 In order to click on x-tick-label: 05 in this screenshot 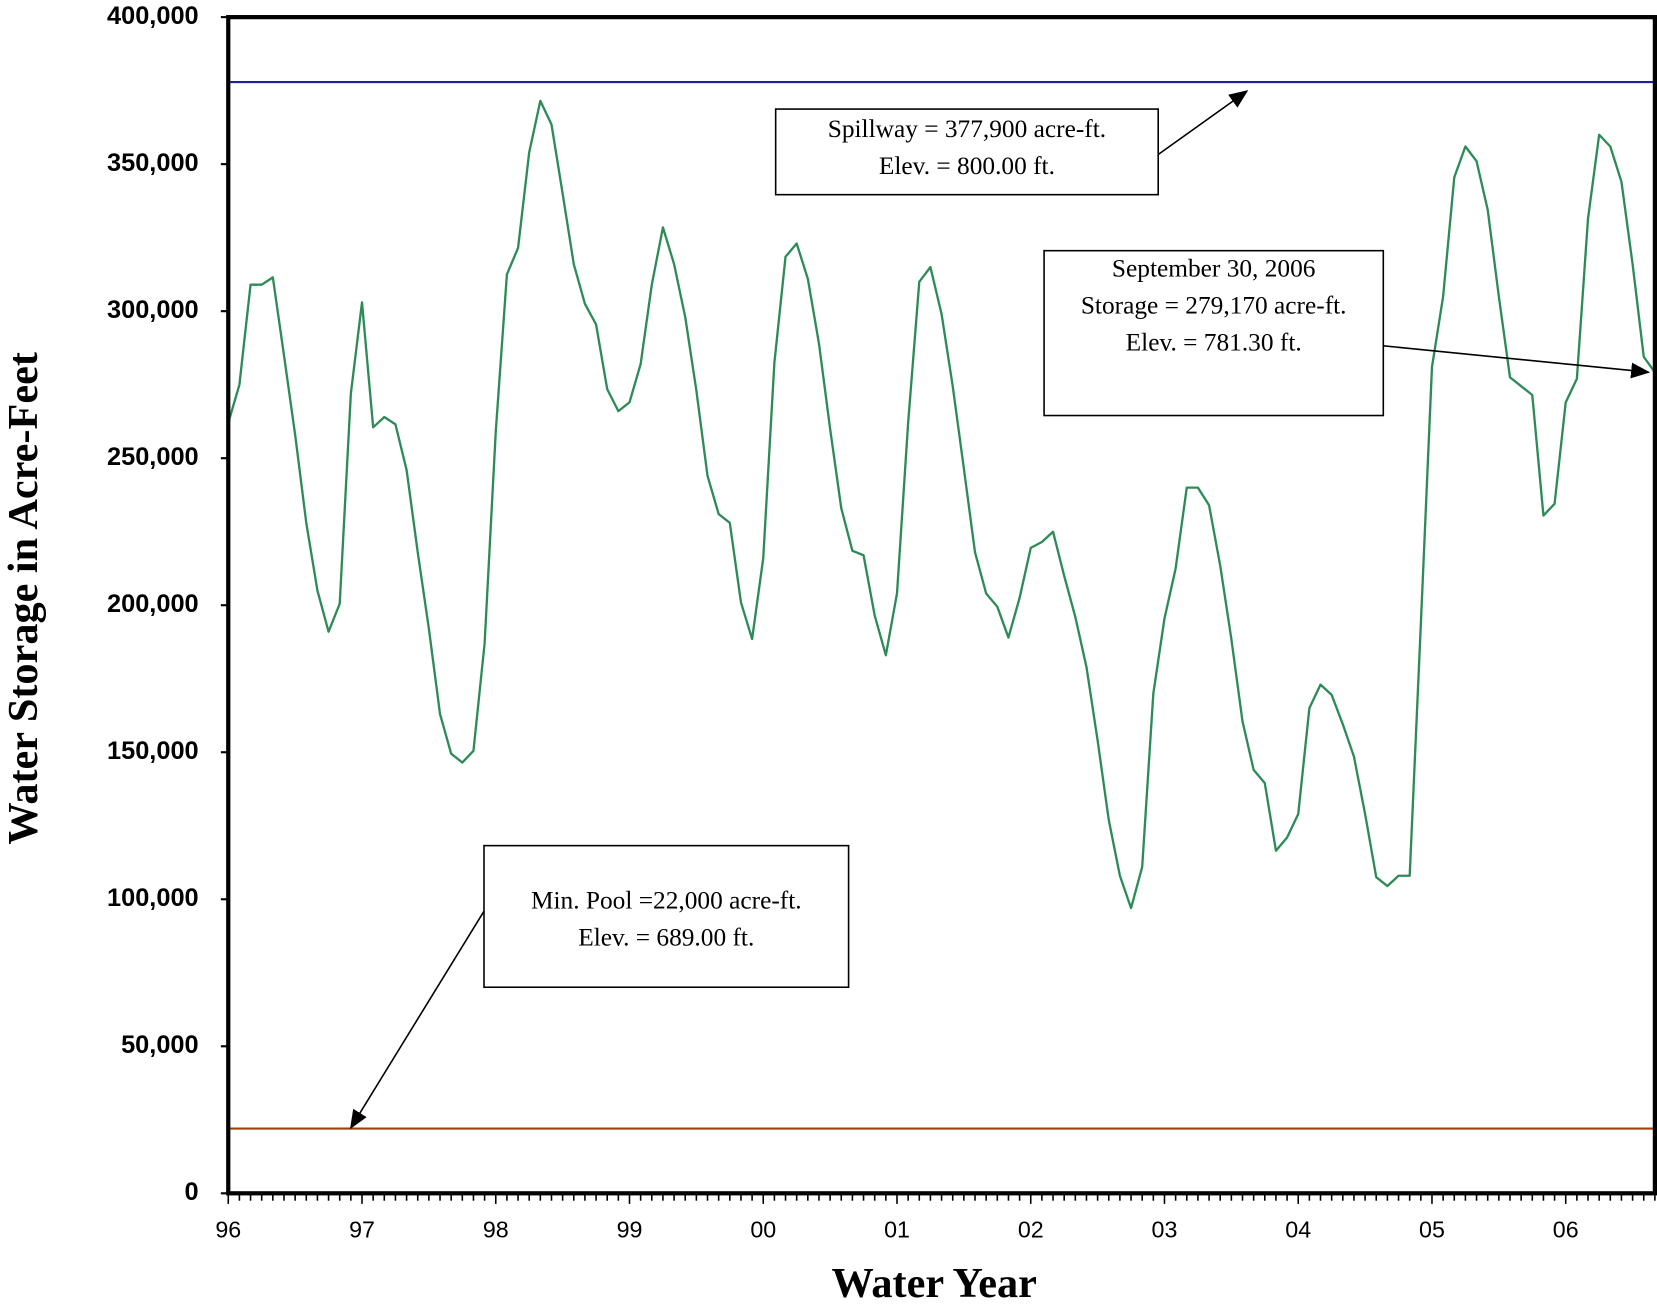, I will do `click(1432, 1229)`.